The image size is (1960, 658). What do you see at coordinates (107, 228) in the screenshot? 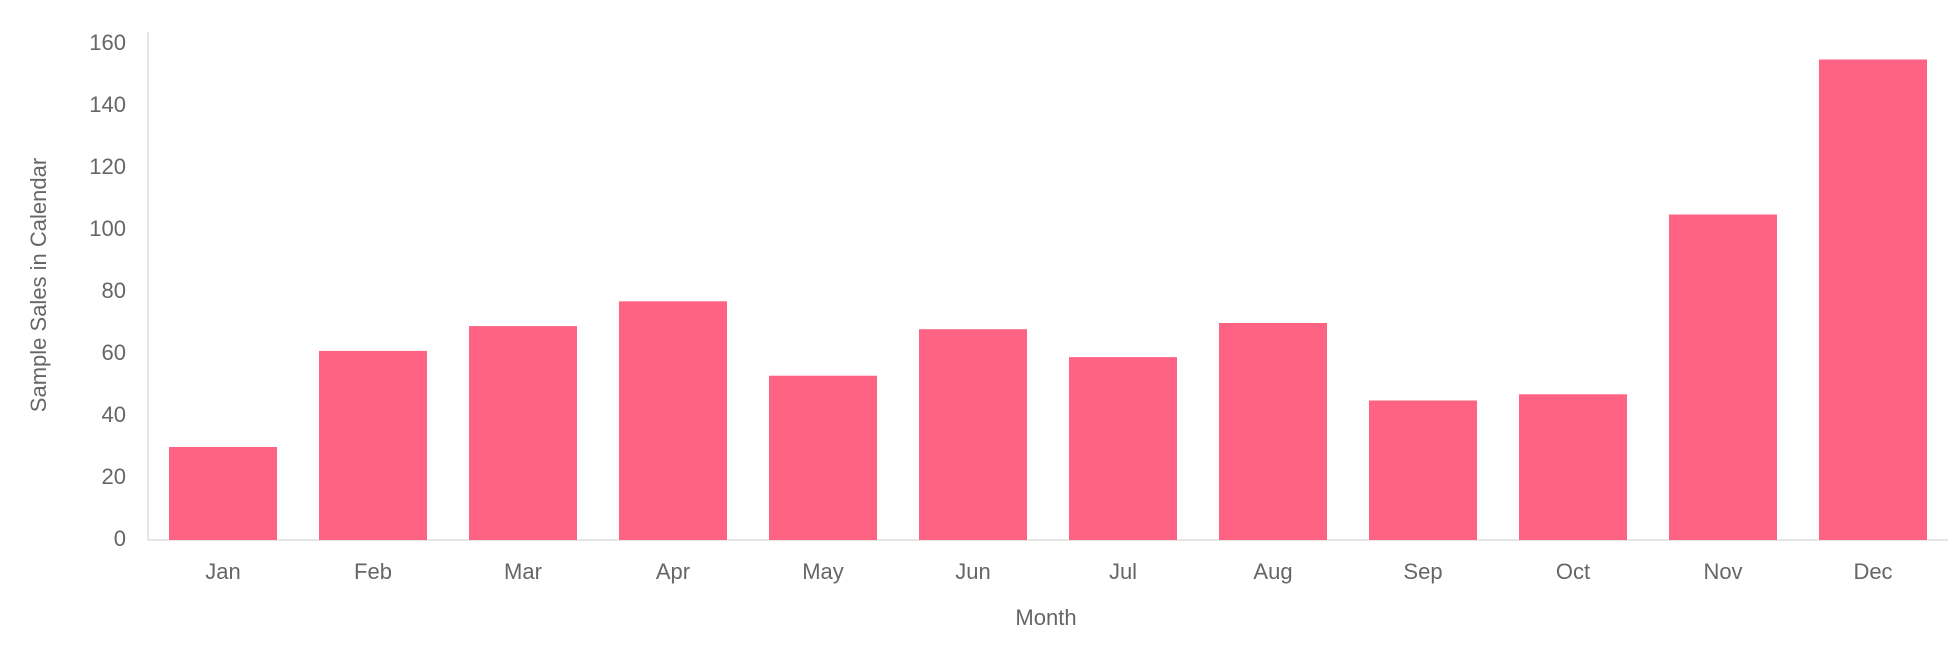
I see `y-tick-label: 100` at bounding box center [107, 228].